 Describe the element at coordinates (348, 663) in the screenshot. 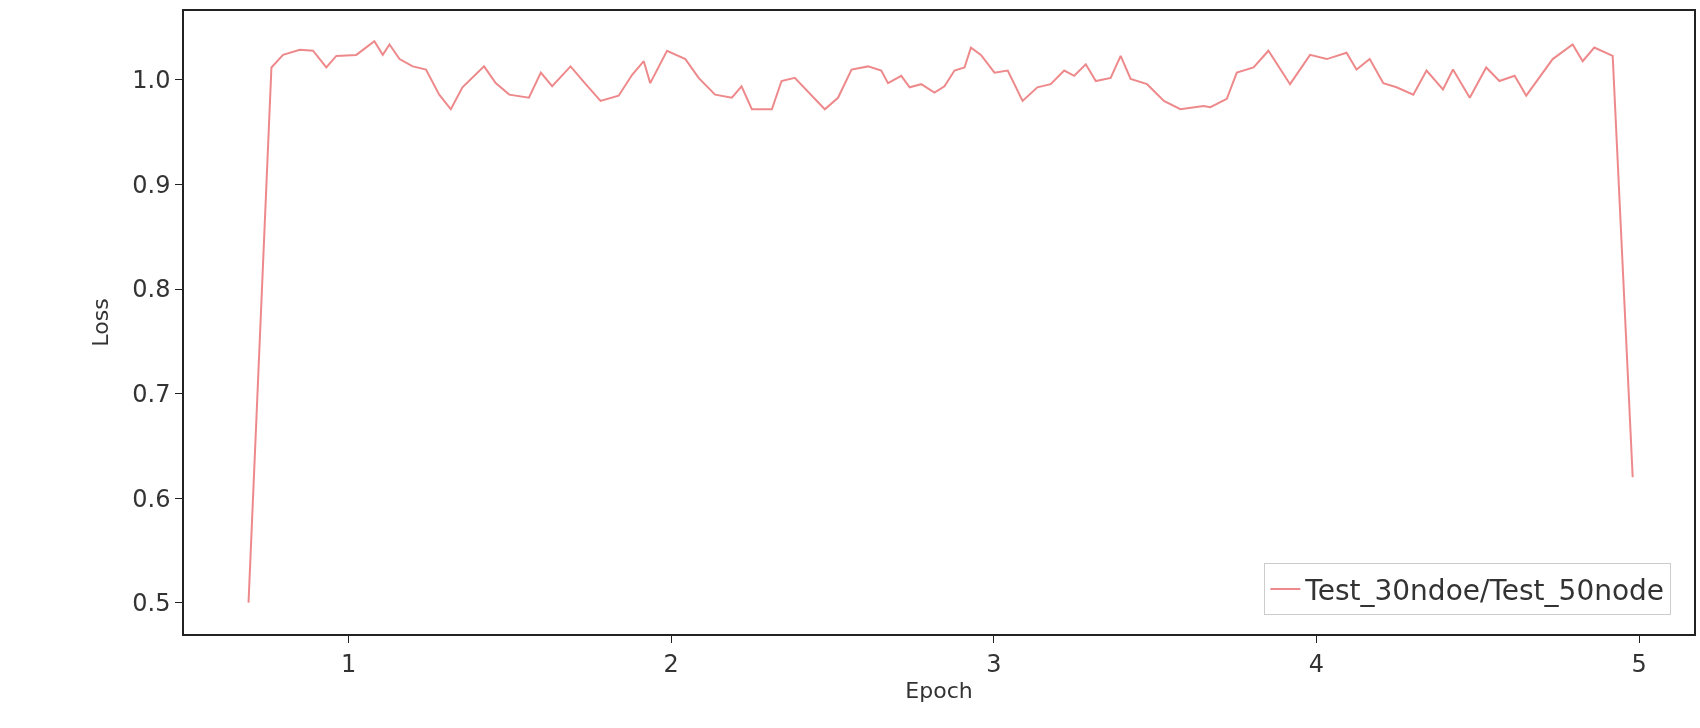

I see `x-tick-label: 1` at that location.